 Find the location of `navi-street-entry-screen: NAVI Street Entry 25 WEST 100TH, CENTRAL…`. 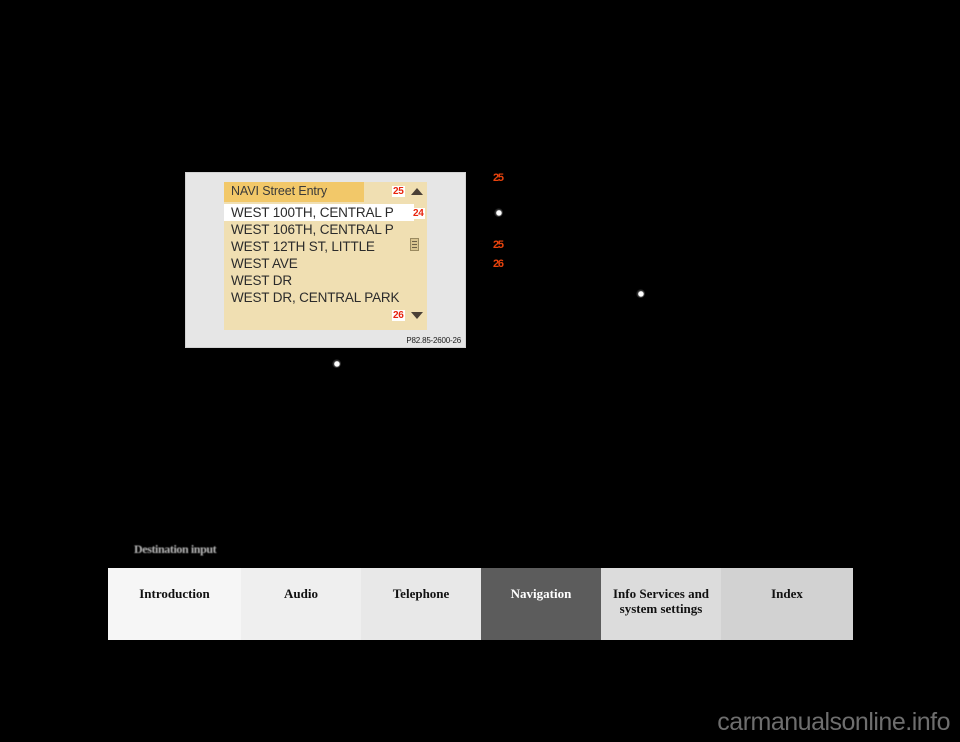

navi-street-entry-screen: NAVI Street Entry 25 WEST 100TH, CENTRAL… is located at coordinates (325, 256).